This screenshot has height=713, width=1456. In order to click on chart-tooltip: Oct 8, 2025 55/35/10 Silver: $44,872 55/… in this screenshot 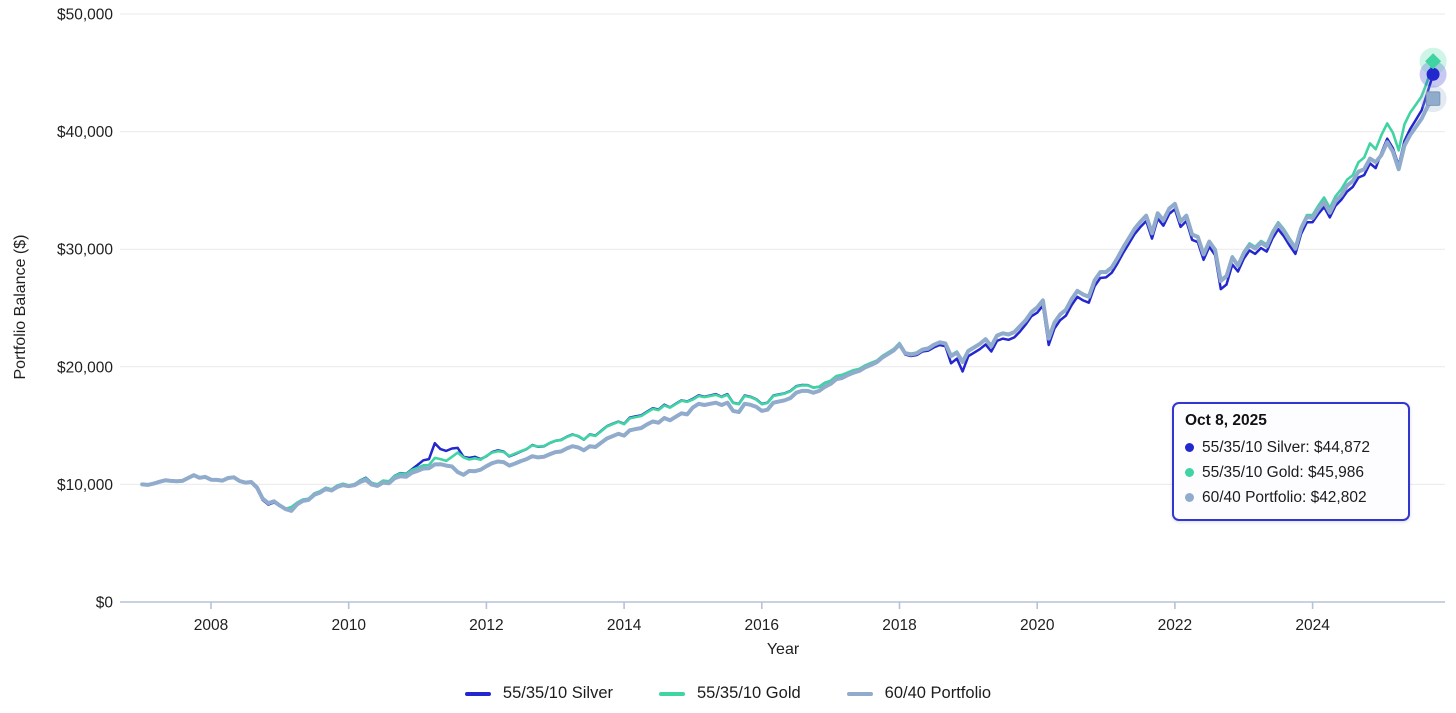, I will do `click(1291, 461)`.